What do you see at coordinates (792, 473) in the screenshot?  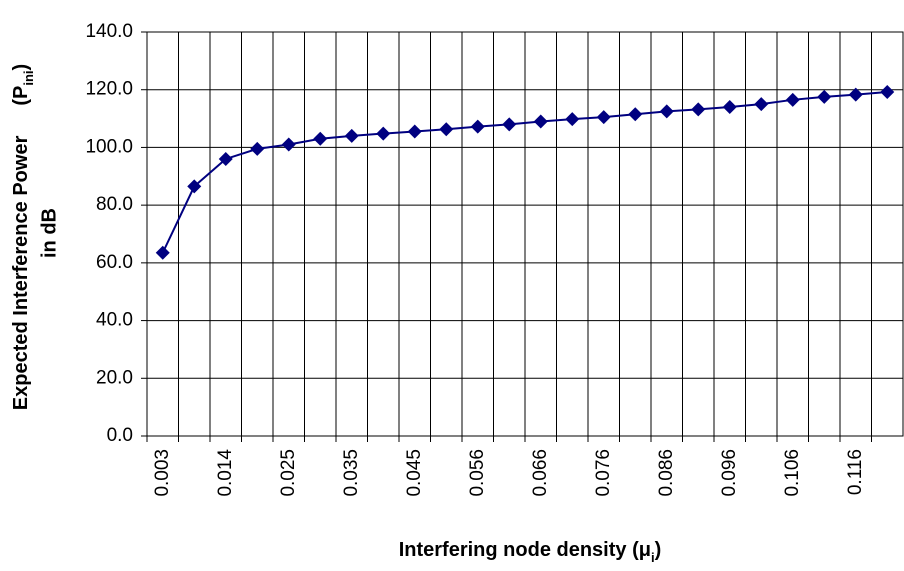 I see `x-tick-label: 0.106` at bounding box center [792, 473].